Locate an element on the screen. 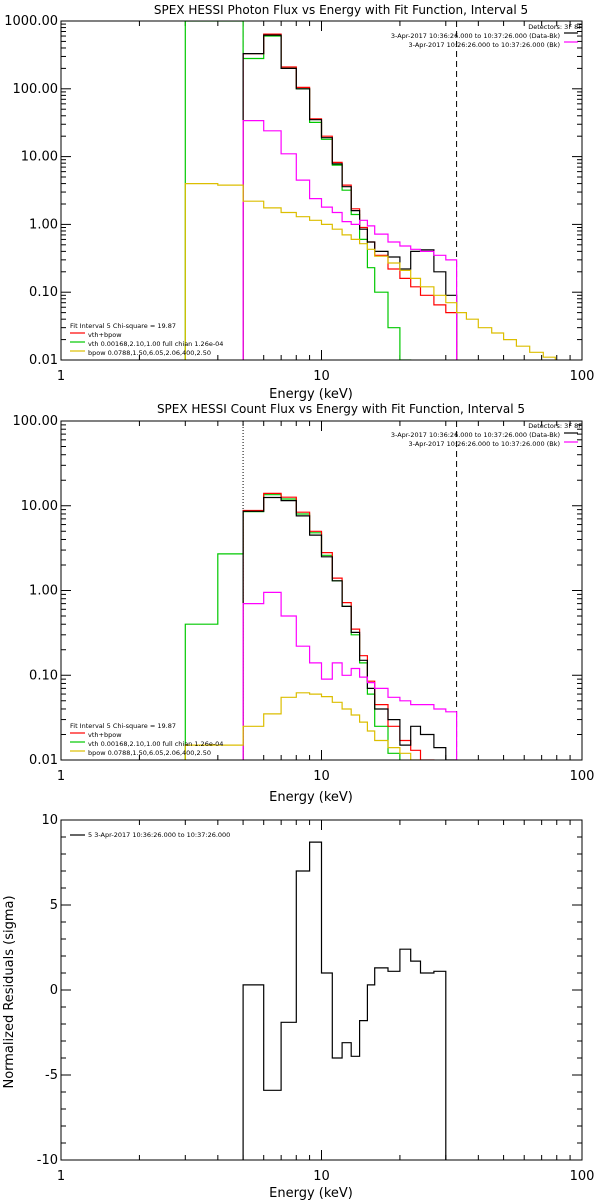 The width and height of the screenshot is (600, 1200). count-flux-legend-entry: vth+bpow is located at coordinates (105, 735).